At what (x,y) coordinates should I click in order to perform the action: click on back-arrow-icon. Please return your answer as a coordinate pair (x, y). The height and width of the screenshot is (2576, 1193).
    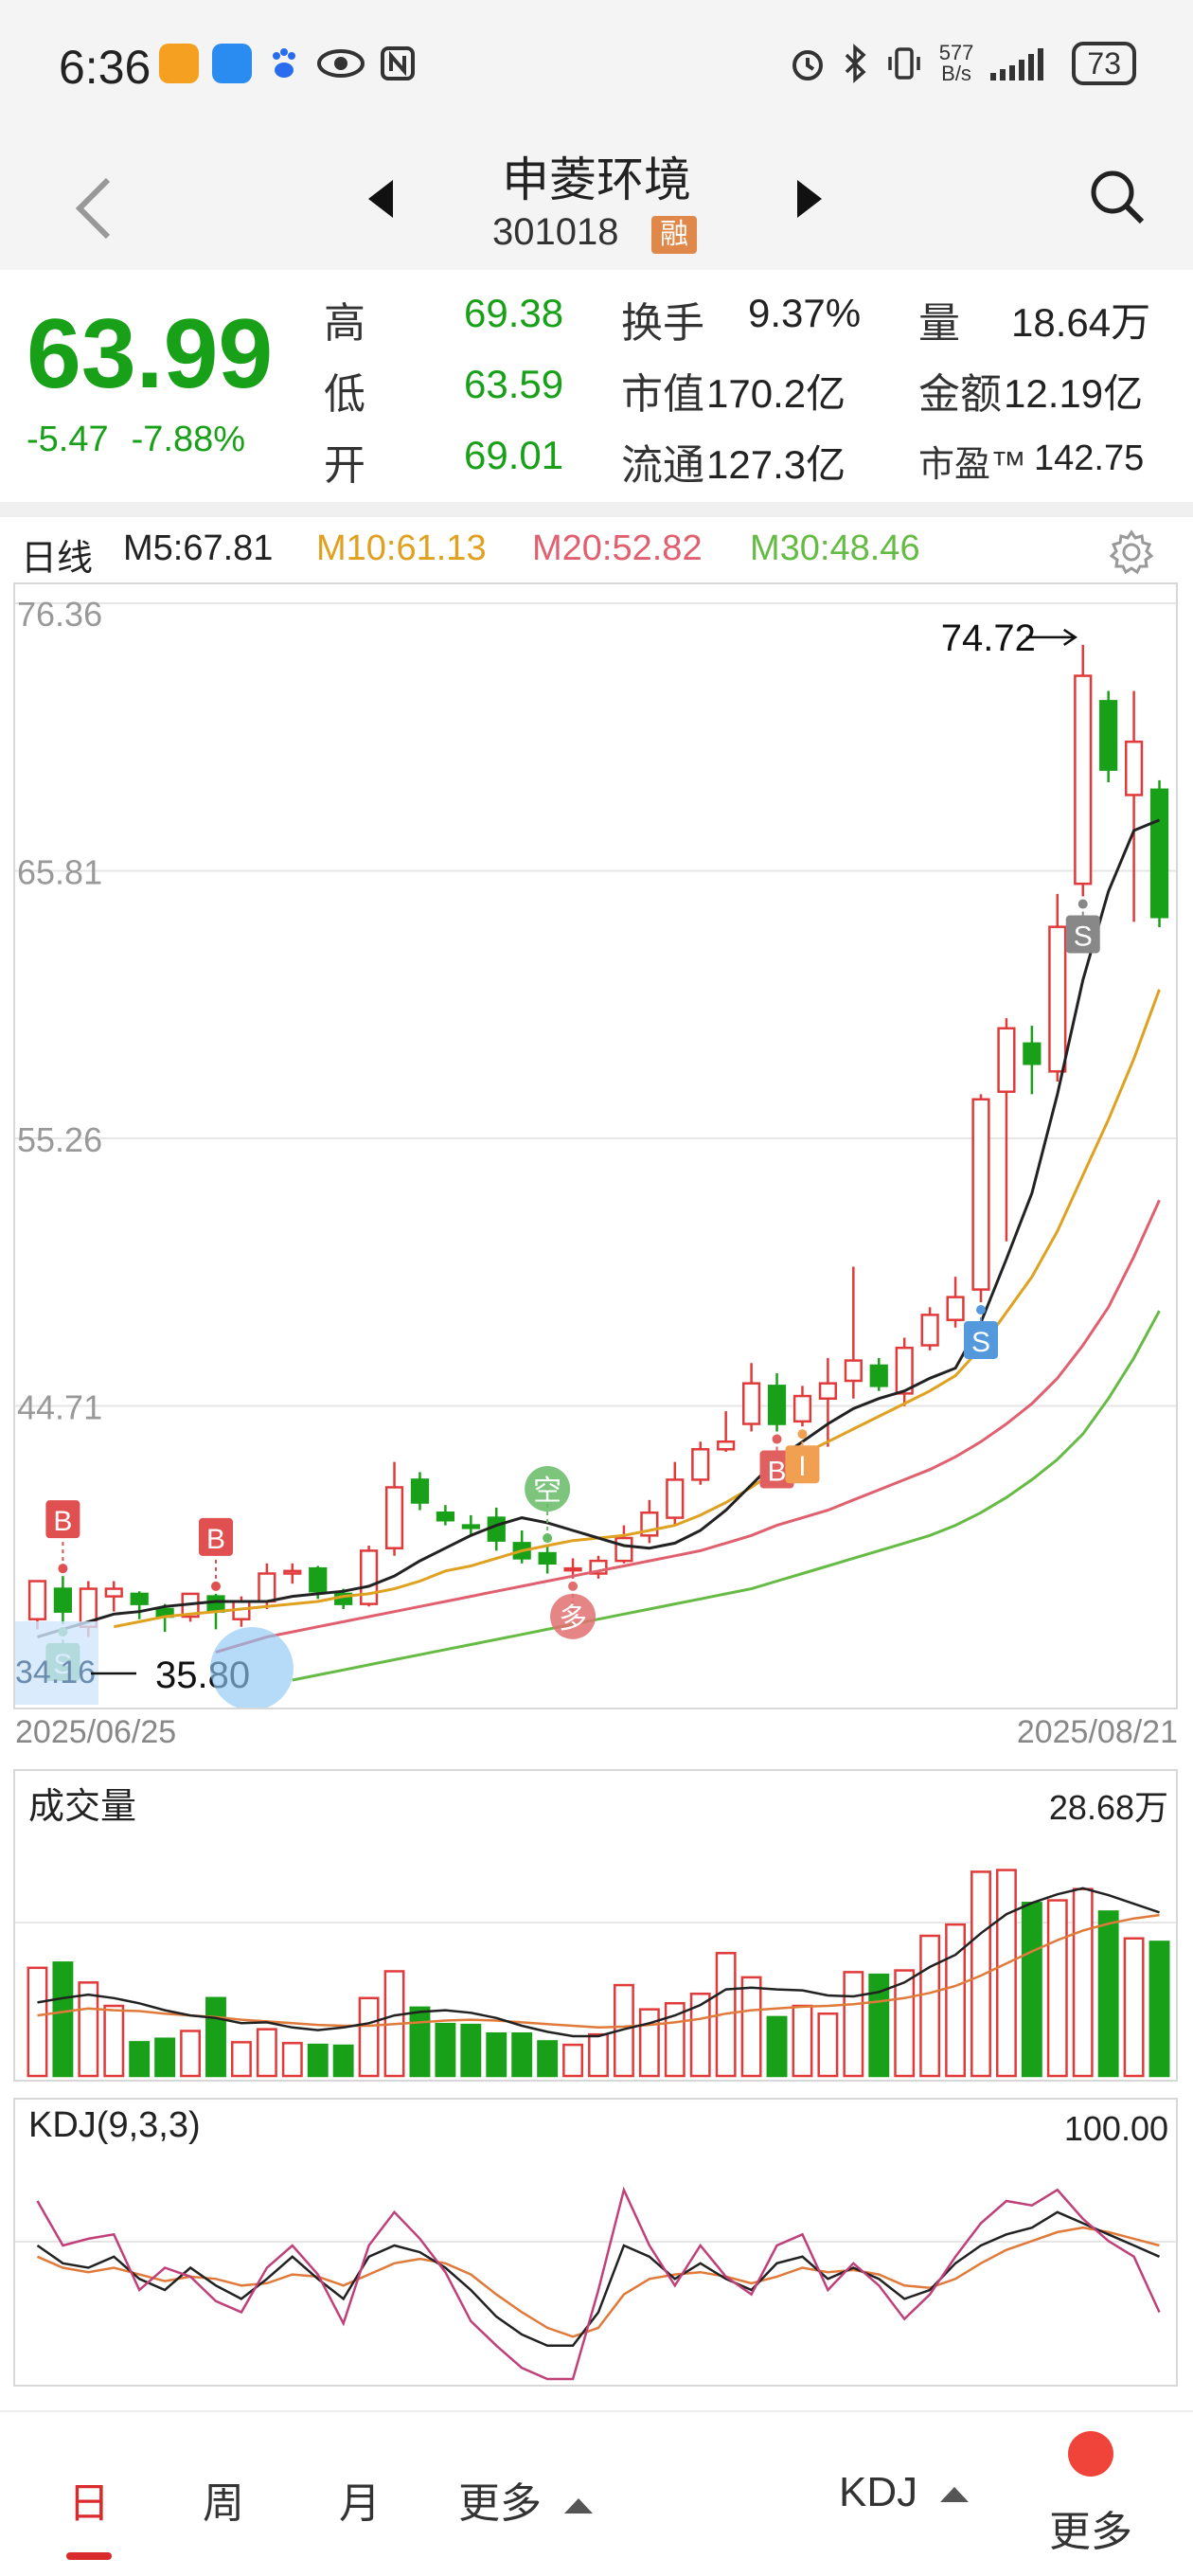
    Looking at the image, I should click on (94, 208).